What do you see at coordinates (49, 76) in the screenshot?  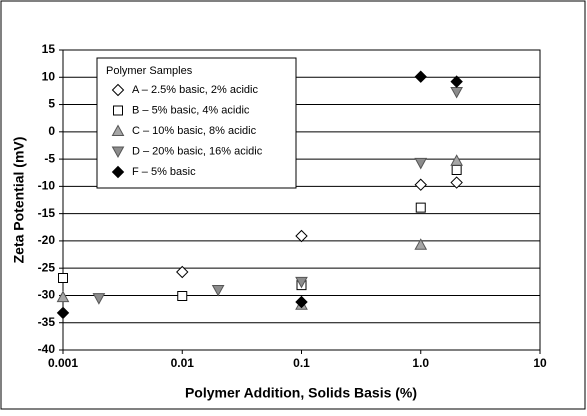 I see `y-tick-label: 10` at bounding box center [49, 76].